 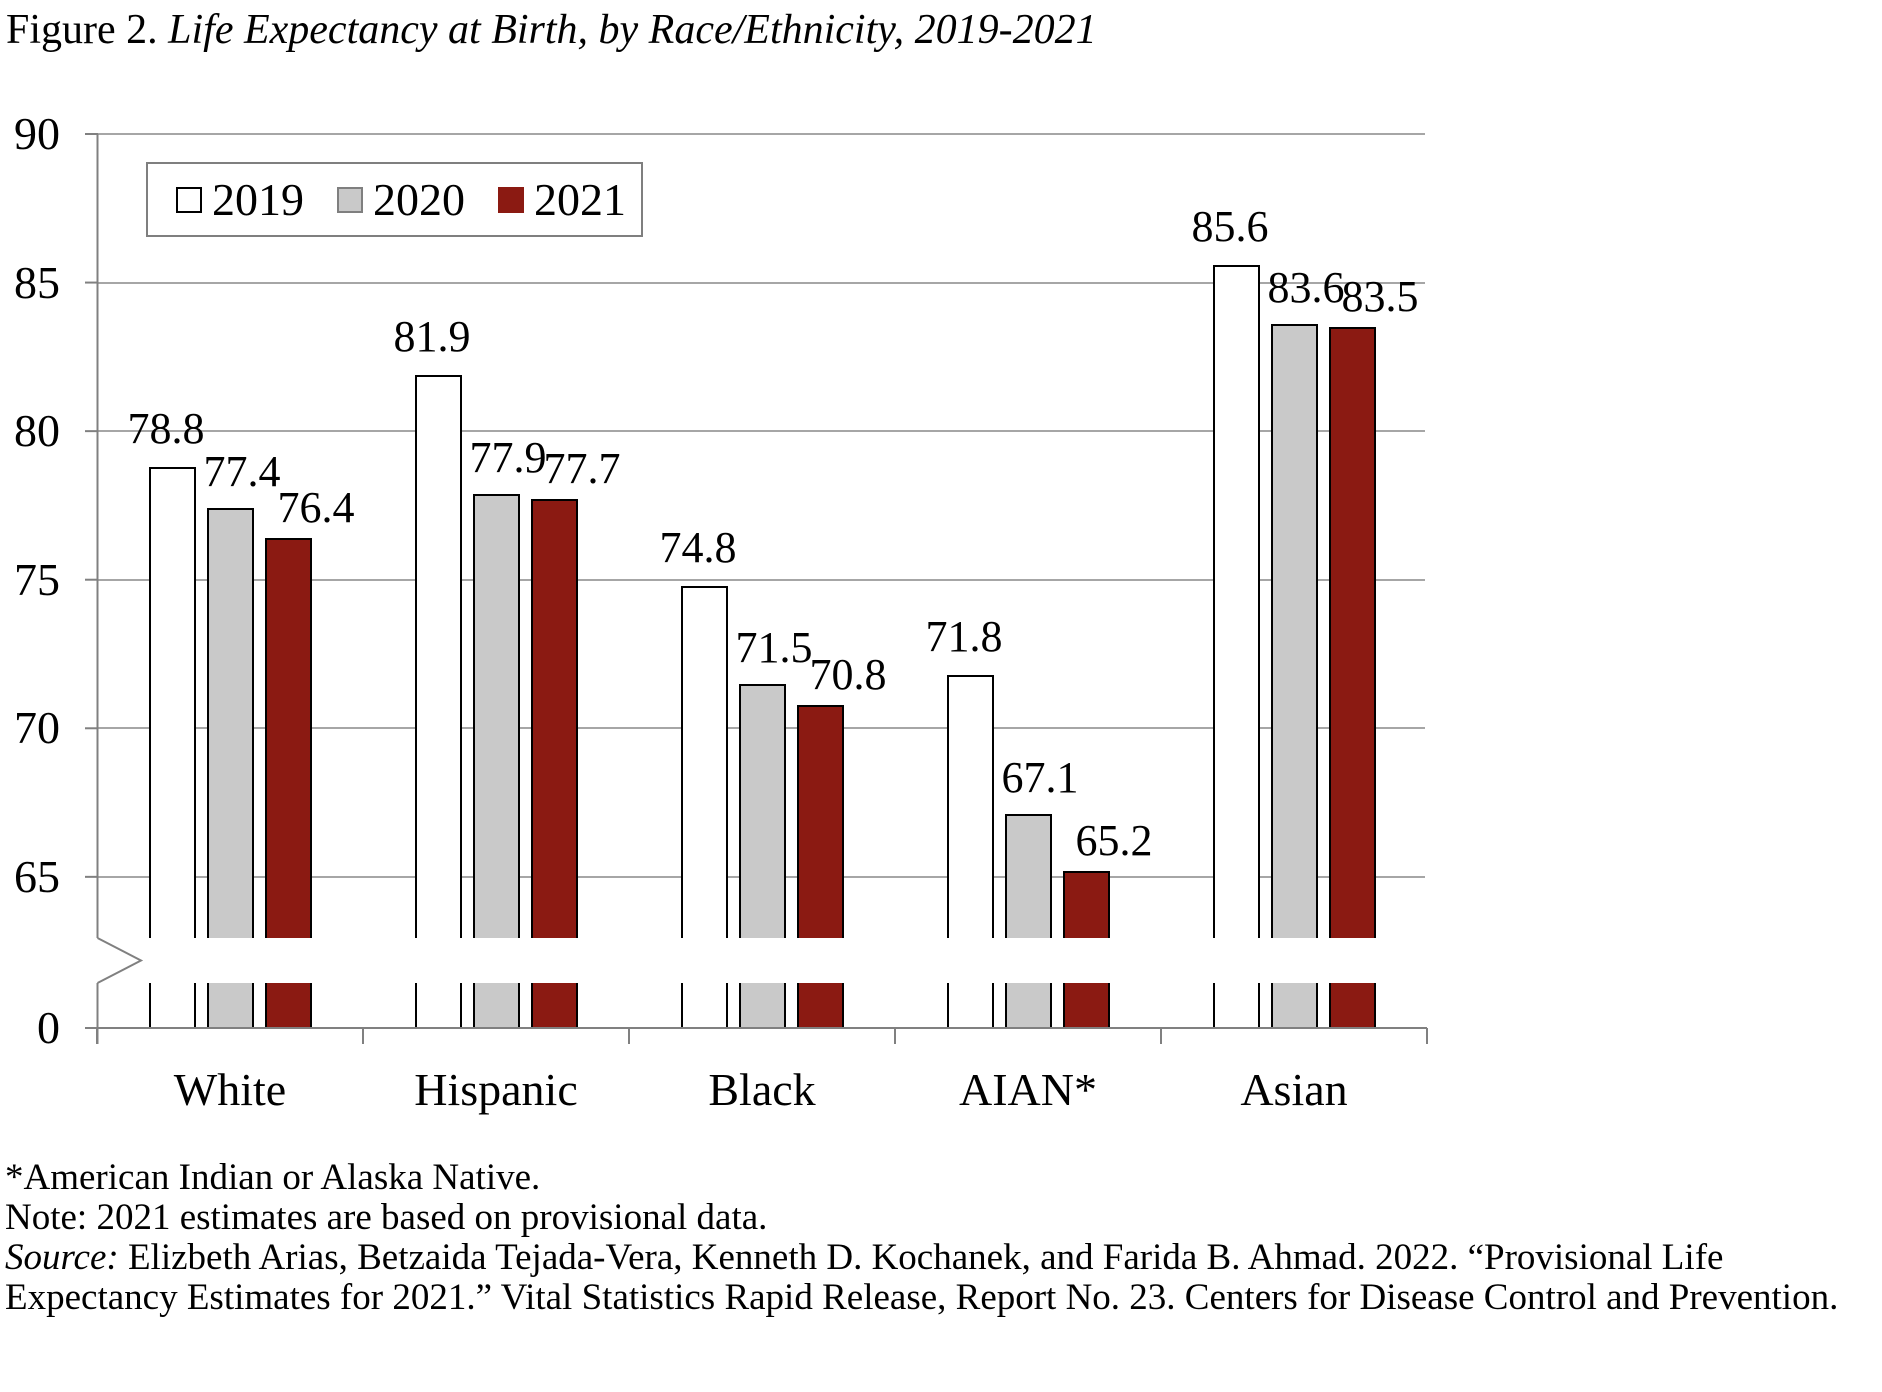 I want to click on footnote-asterisk: *American Indian or Alaska Native., so click(x=273, y=1177).